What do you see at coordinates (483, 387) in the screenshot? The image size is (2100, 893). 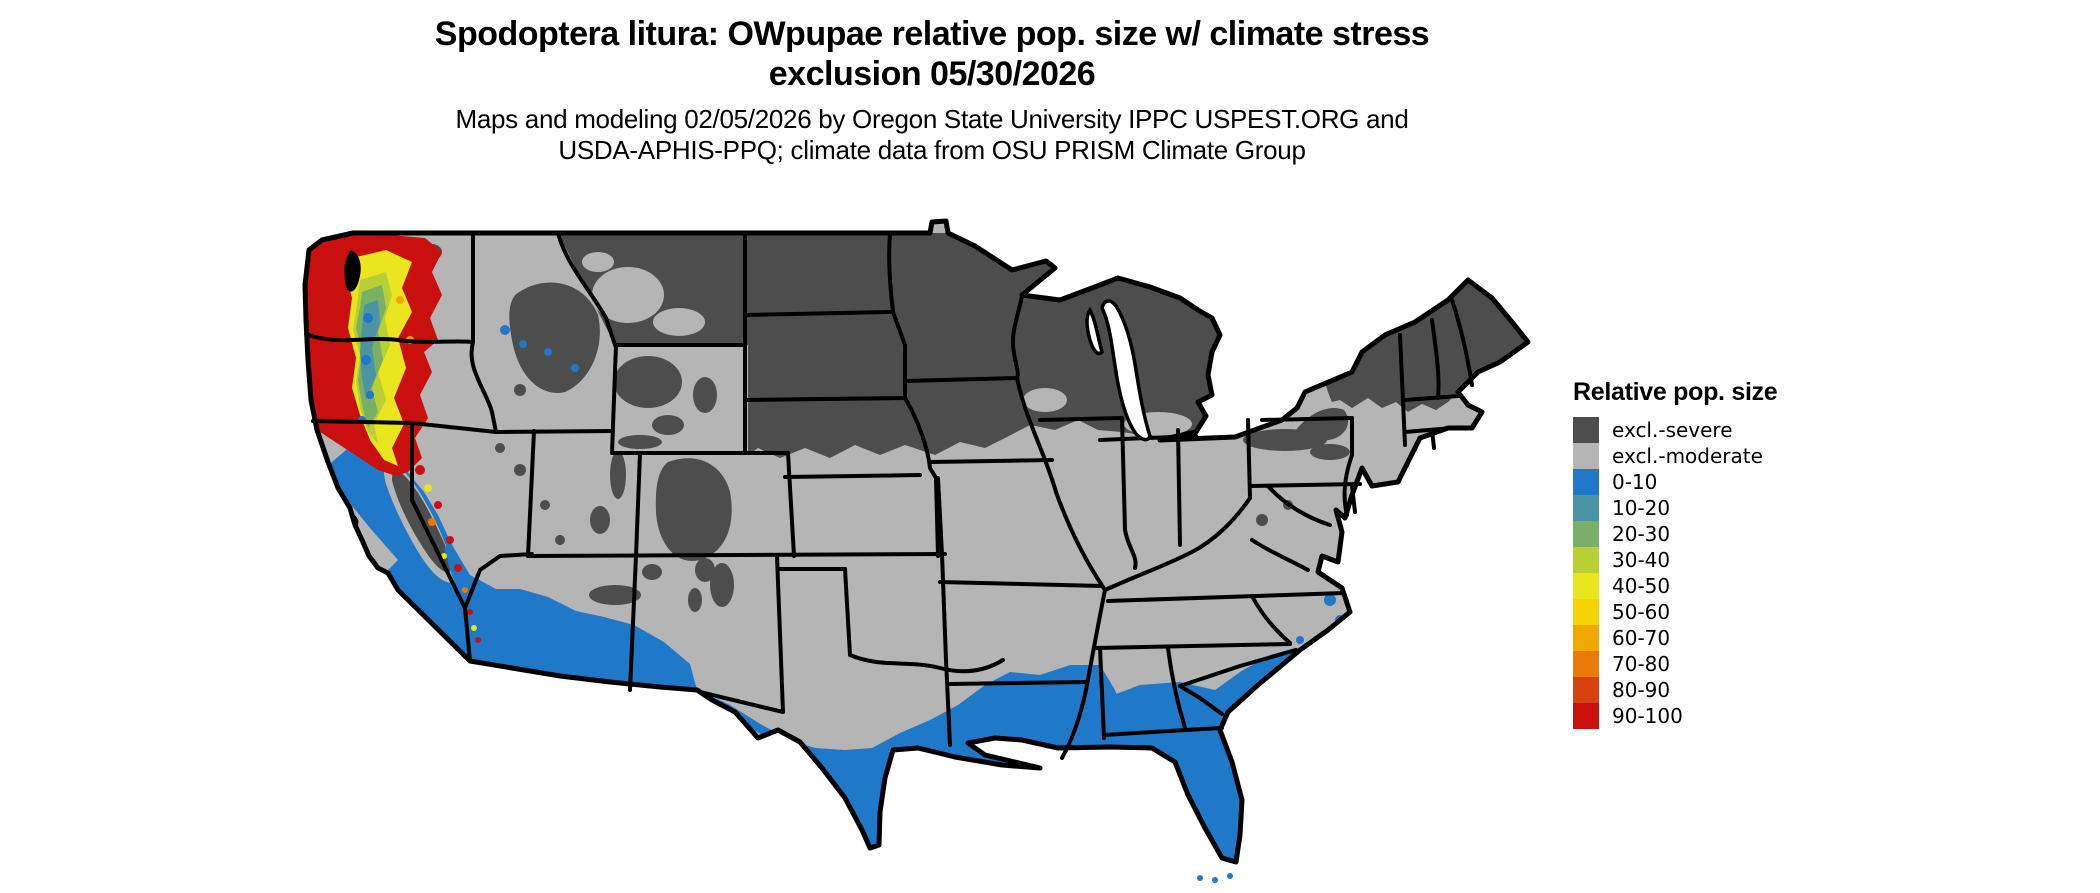 I see `border-or-id` at bounding box center [483, 387].